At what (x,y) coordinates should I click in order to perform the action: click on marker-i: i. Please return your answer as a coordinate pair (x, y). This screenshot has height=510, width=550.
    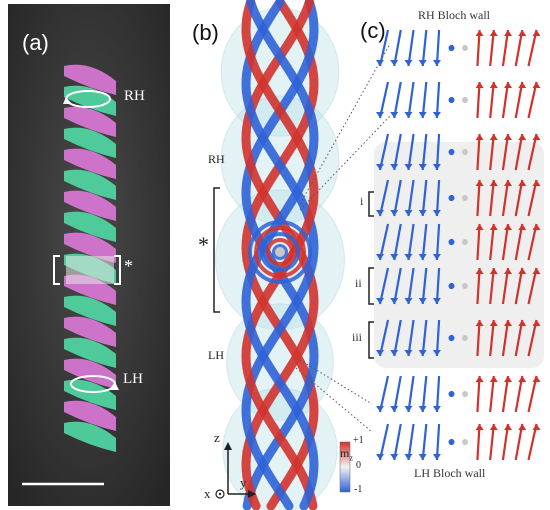
    Looking at the image, I should click on (362, 201).